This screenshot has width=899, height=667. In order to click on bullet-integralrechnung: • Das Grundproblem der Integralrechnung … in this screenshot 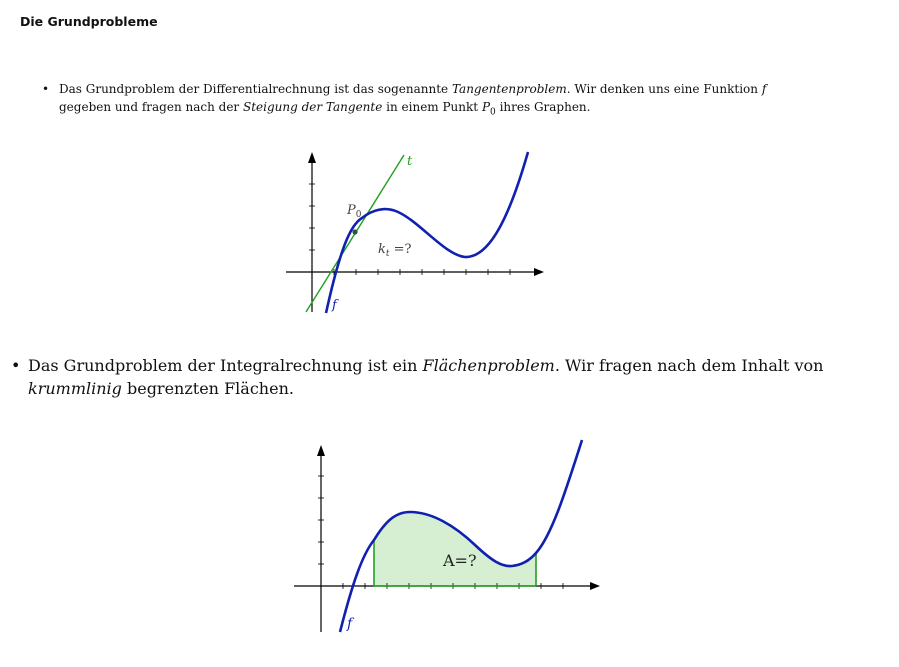, I will do `click(440, 377)`.